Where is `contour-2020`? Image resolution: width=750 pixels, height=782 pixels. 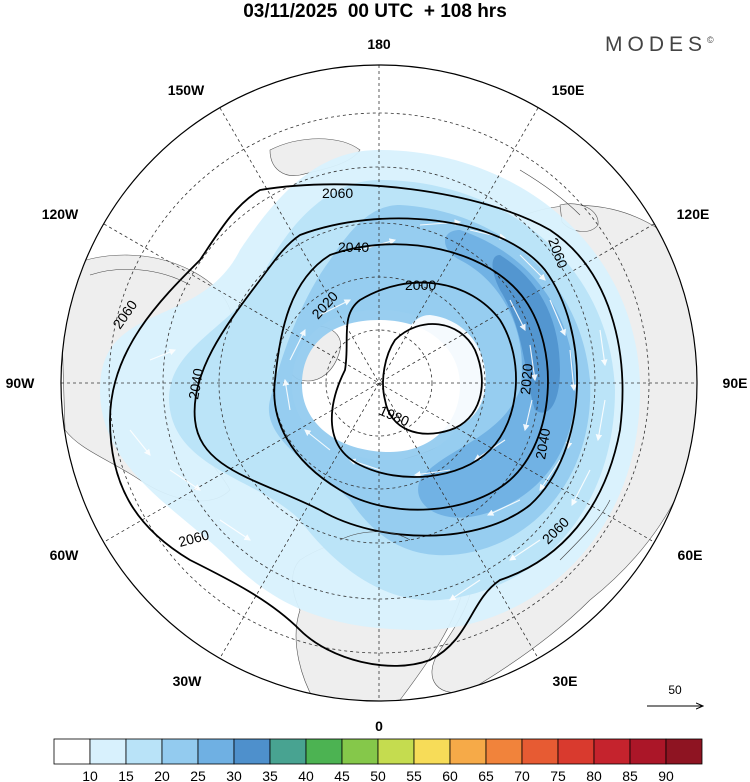
contour-2020 is located at coordinates (411, 377).